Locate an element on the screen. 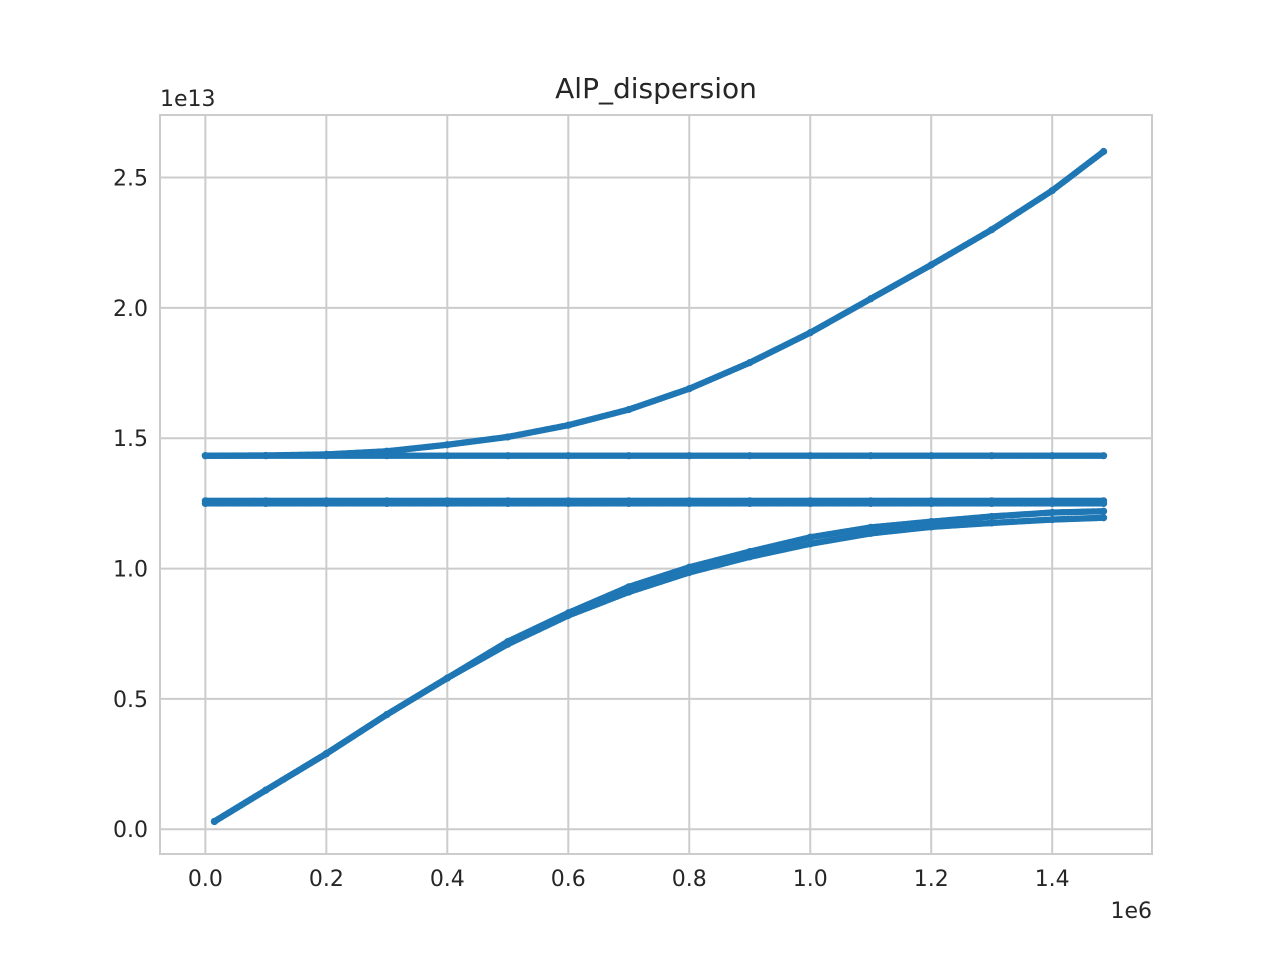 This screenshot has width=1280, height=960. x-tick-label: 0.8 is located at coordinates (689, 879).